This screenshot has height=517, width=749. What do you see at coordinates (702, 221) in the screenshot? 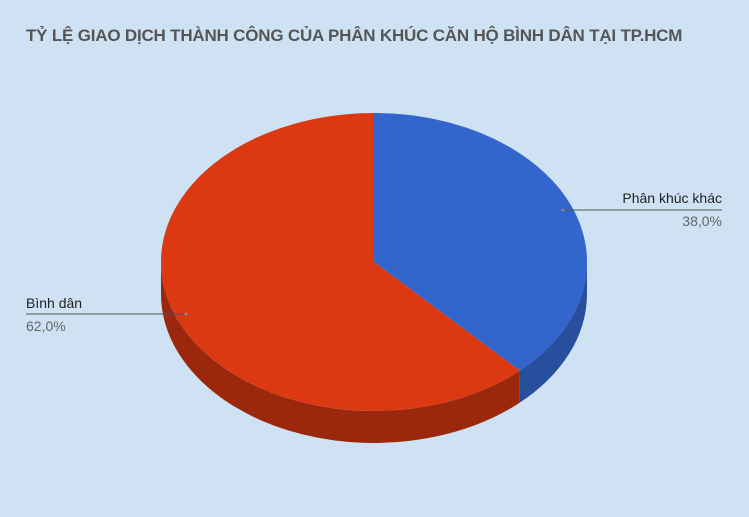
I see `slice-value-label: 38,0%` at bounding box center [702, 221].